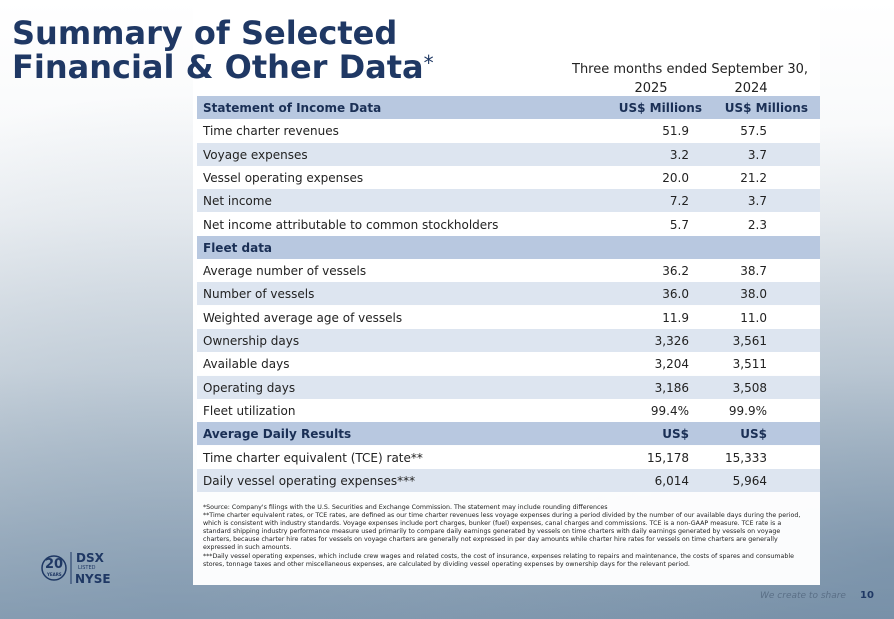 Image resolution: width=894 pixels, height=619 pixels. I want to click on table-cell: 3,326, so click(671, 341).